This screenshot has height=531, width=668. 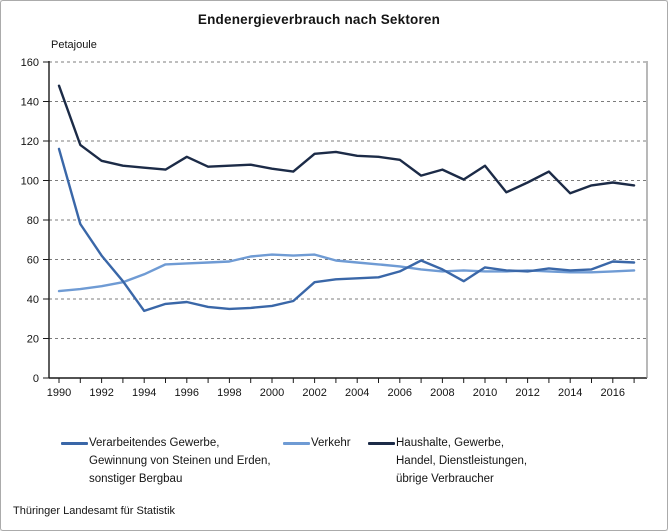 I want to click on y-tick-label: 0, so click(x=36, y=379).